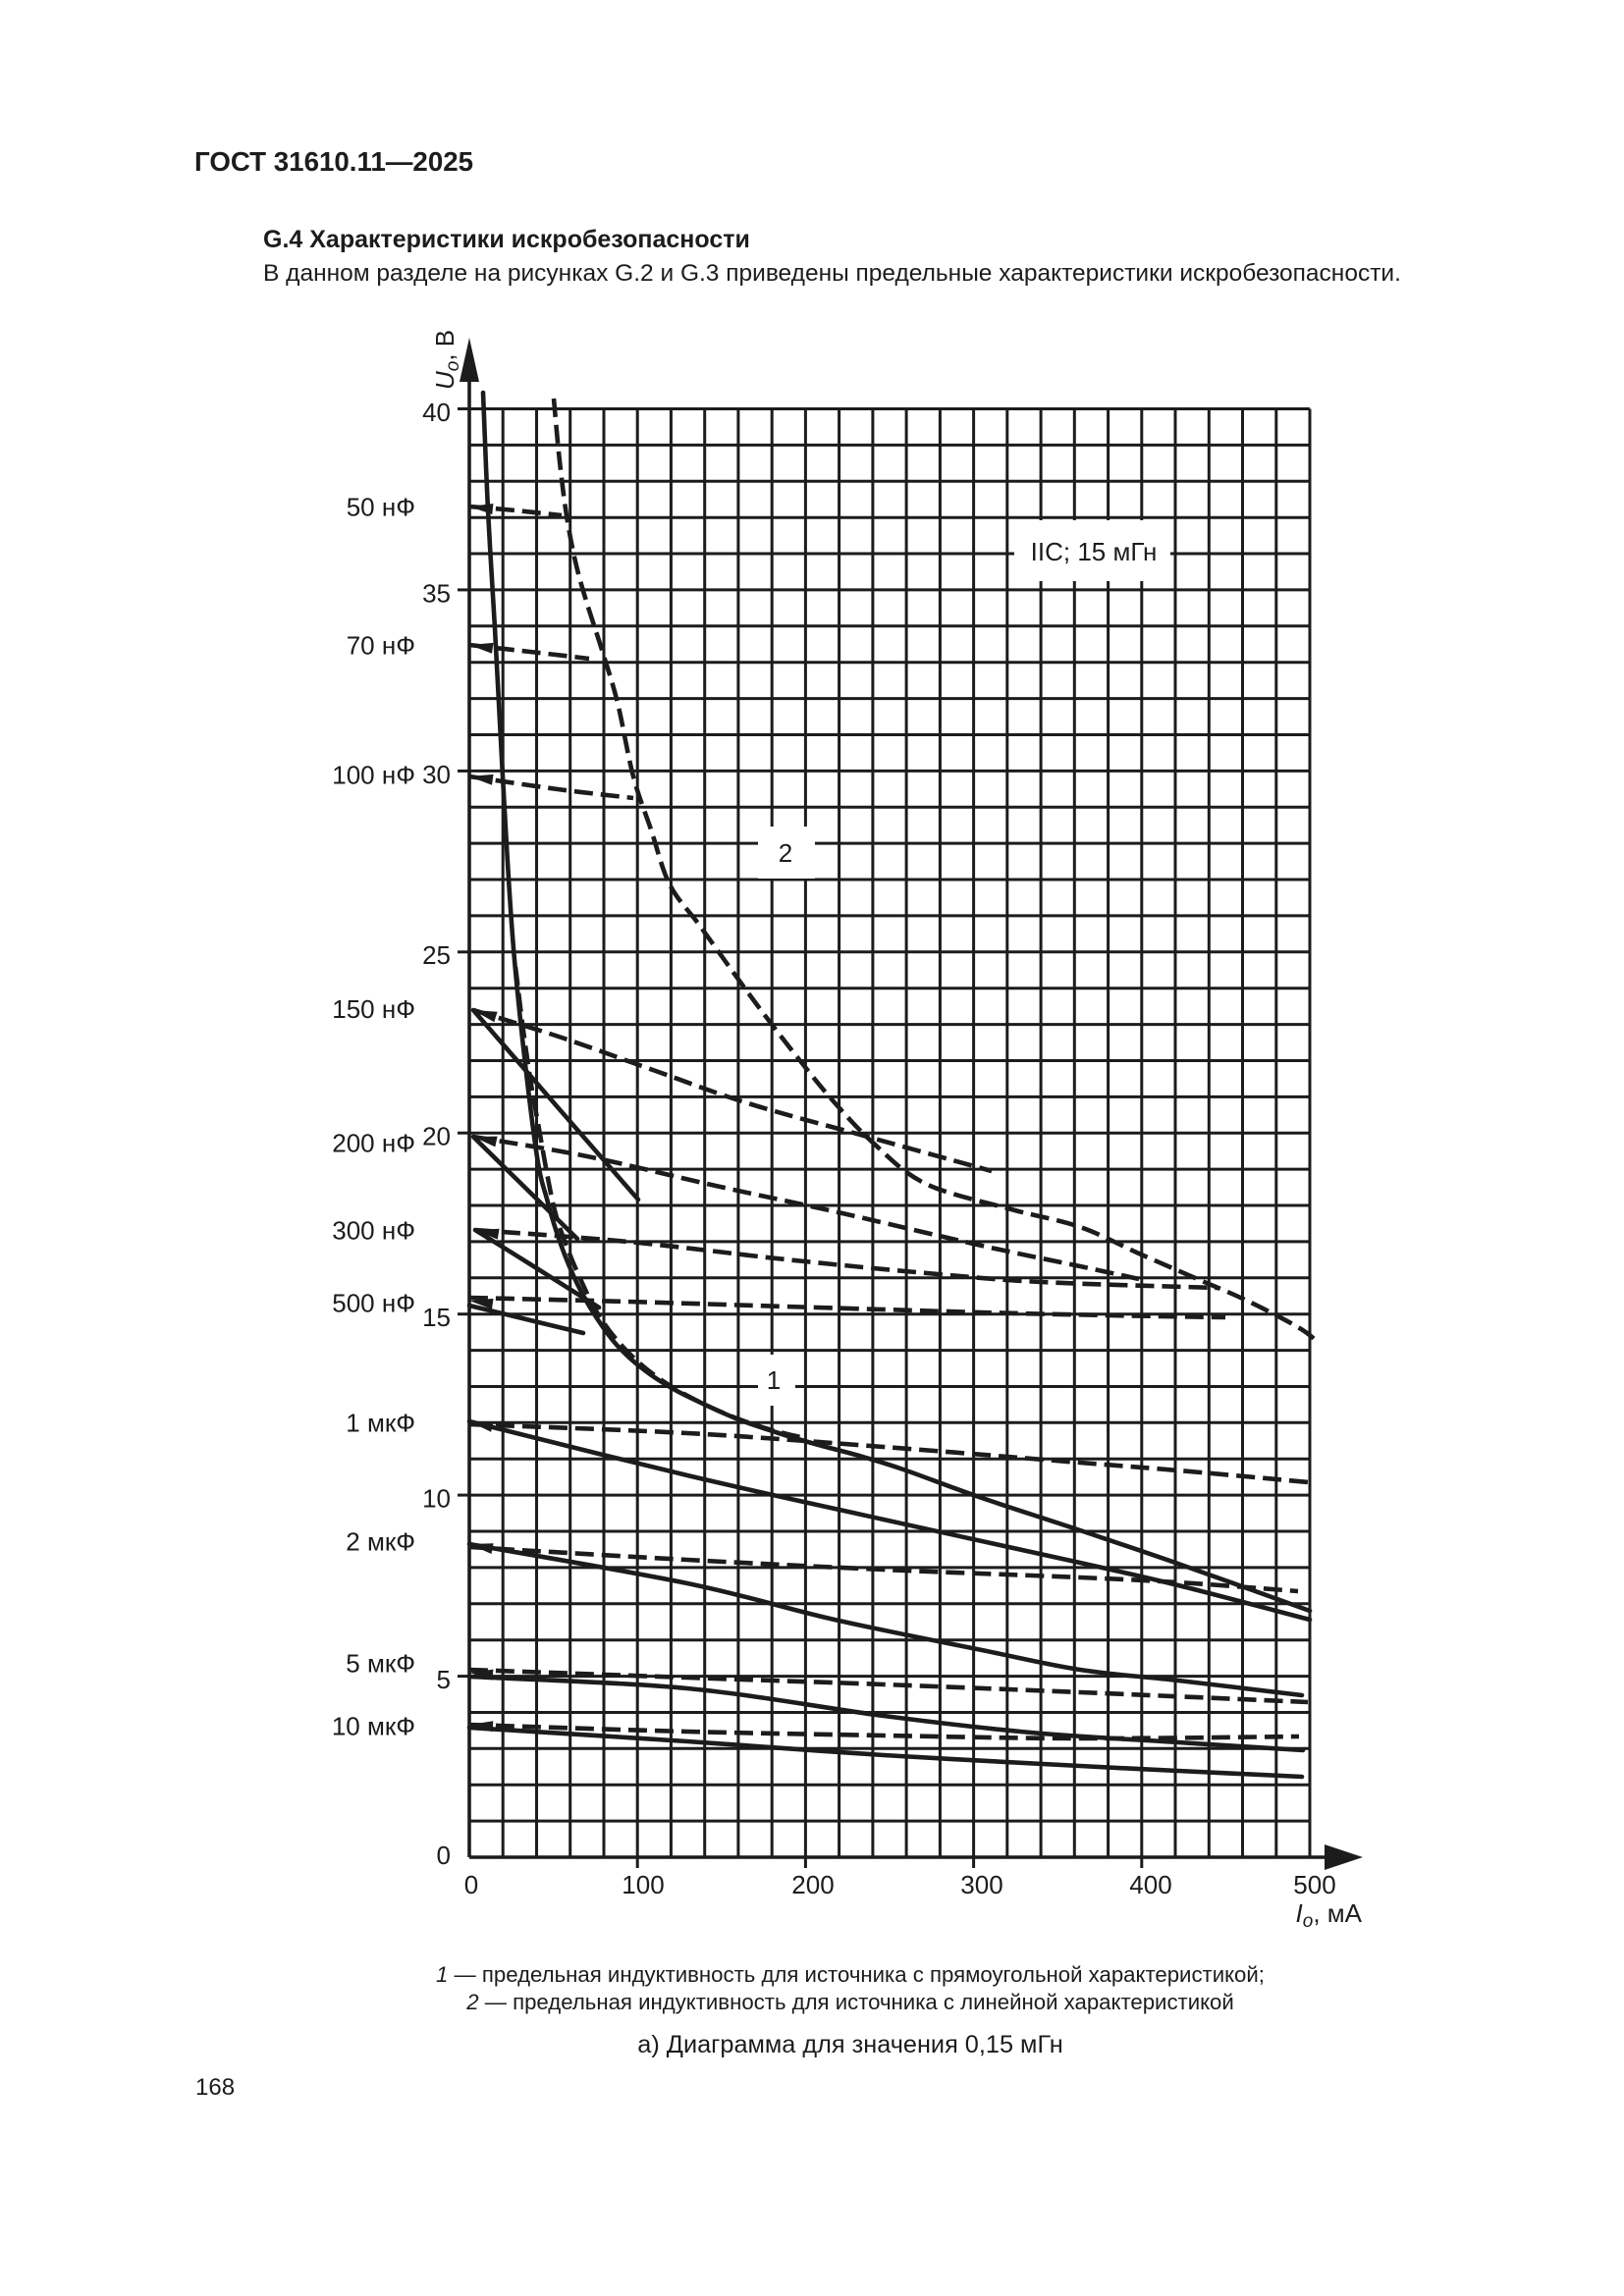 Image resolution: width=1624 pixels, height=2296 pixels. I want to click on svg-text: 300 нФ, so click(373, 1230).